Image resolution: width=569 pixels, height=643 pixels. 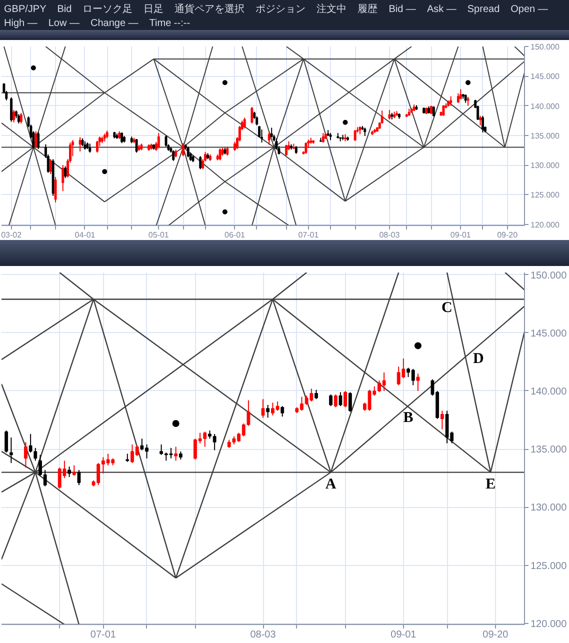 I want to click on text: Low —, so click(x=64, y=23).